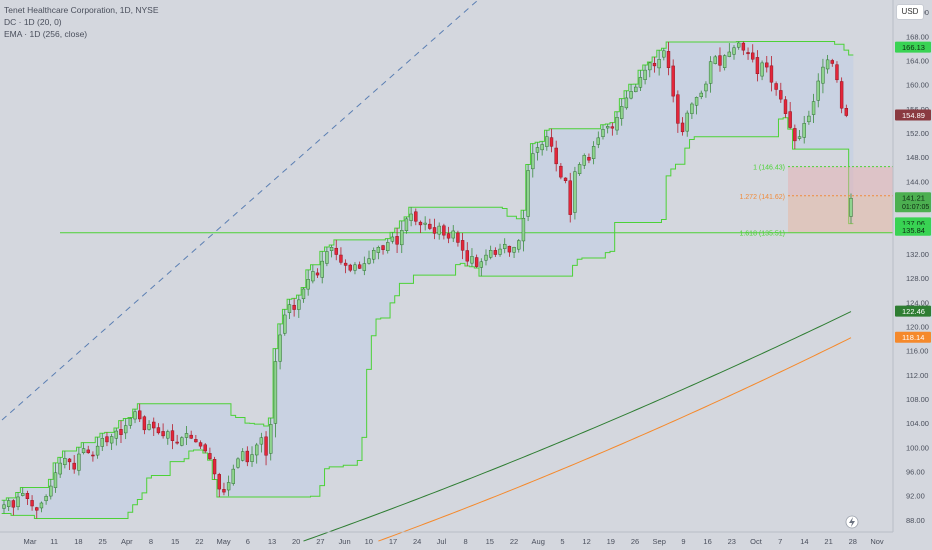  Describe the element at coordinates (910, 12) in the screenshot. I see `currency-badge: USD` at that location.